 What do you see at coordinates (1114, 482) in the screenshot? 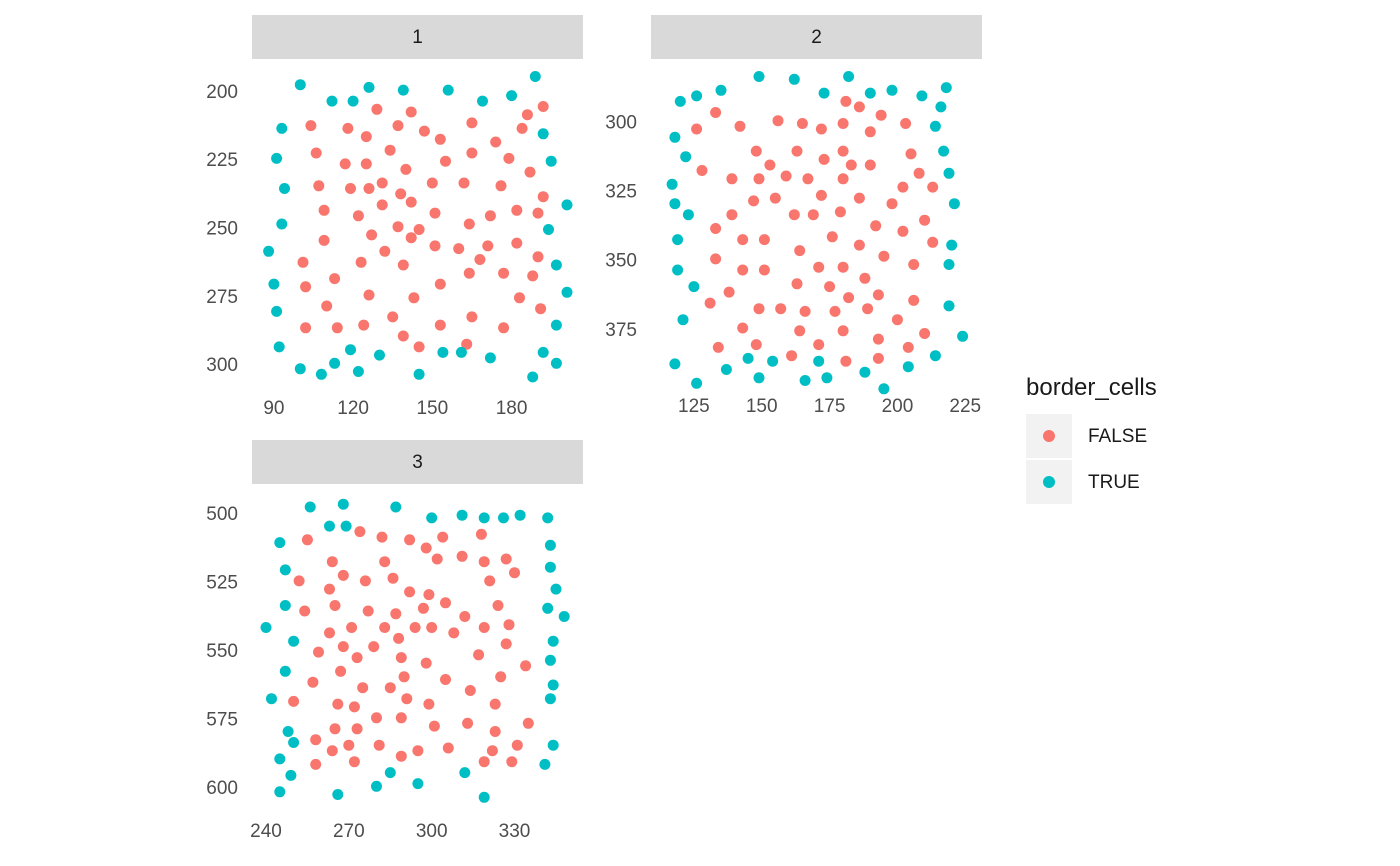
I see `legend-label-true: TRUE` at bounding box center [1114, 482].